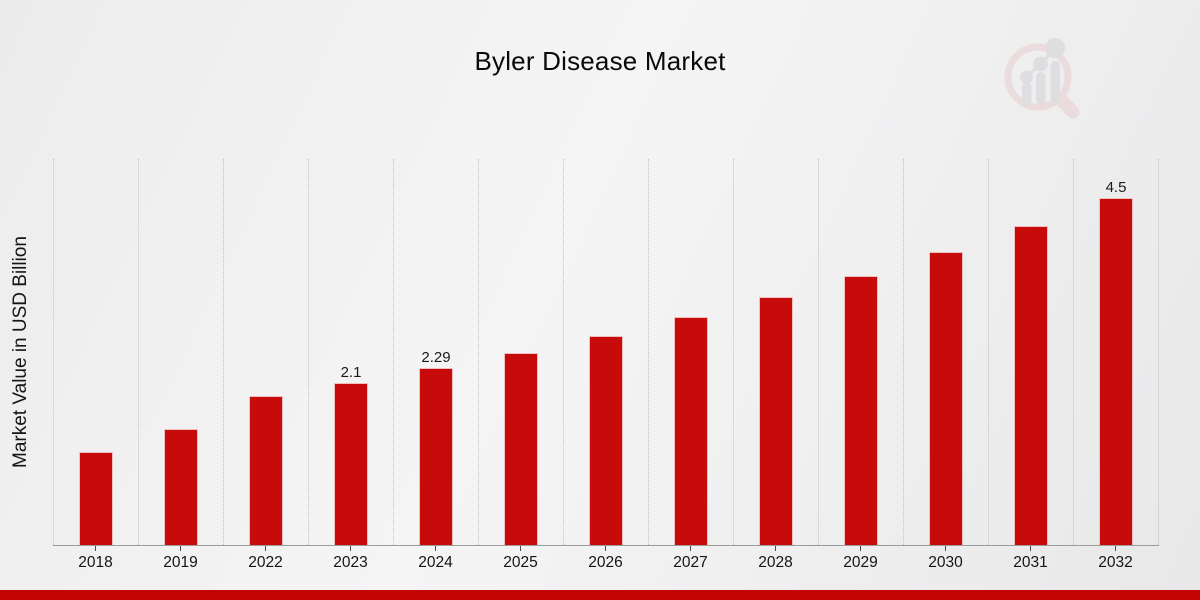 The image size is (1200, 600). Describe the element at coordinates (435, 562) in the screenshot. I see `x-axis-year-label: 2024` at that location.